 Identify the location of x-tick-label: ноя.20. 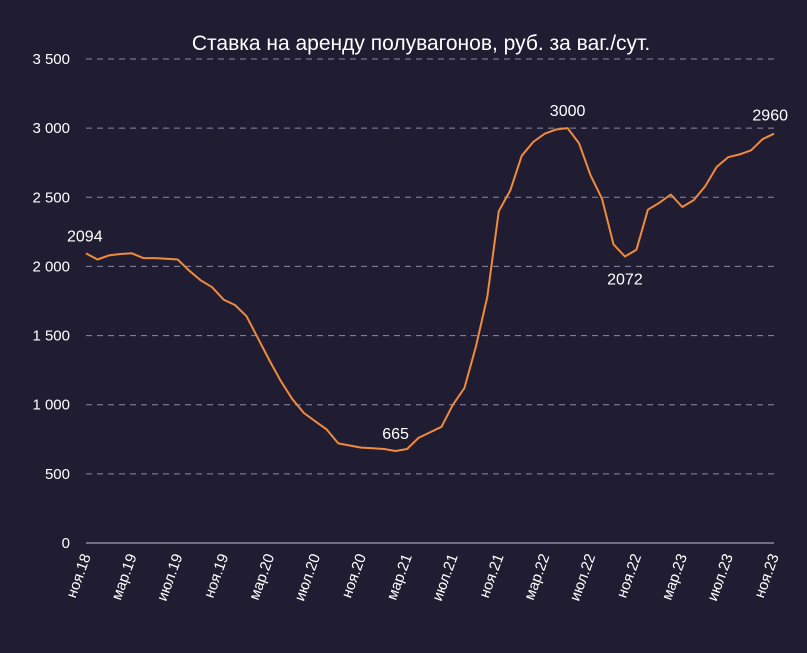
(354, 576).